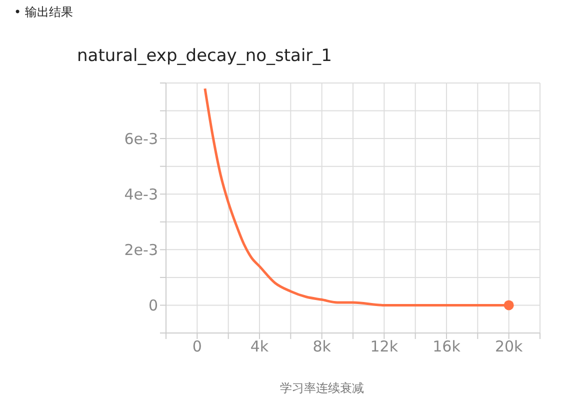 The height and width of the screenshot is (404, 561). I want to click on x-tick-label: 8k, so click(322, 347).